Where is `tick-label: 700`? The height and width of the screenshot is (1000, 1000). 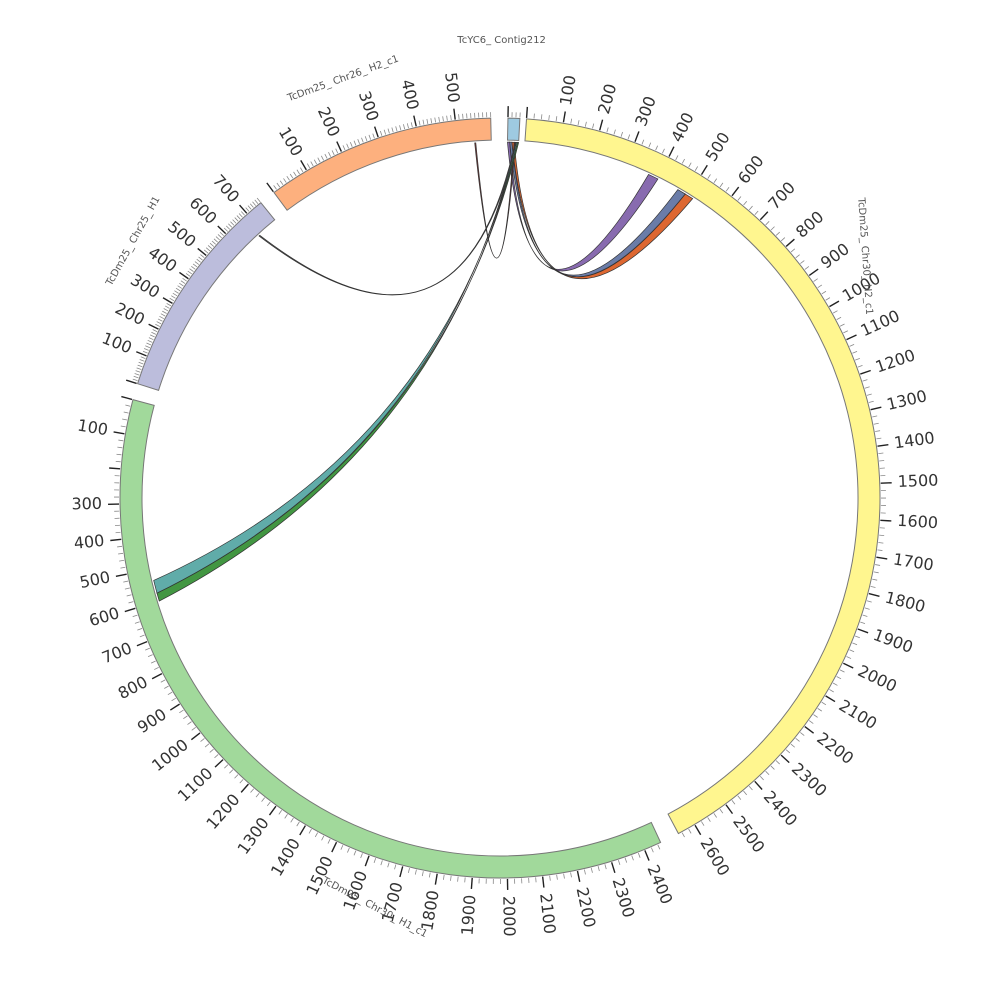
tick-label: 700 is located at coordinates (781, 195).